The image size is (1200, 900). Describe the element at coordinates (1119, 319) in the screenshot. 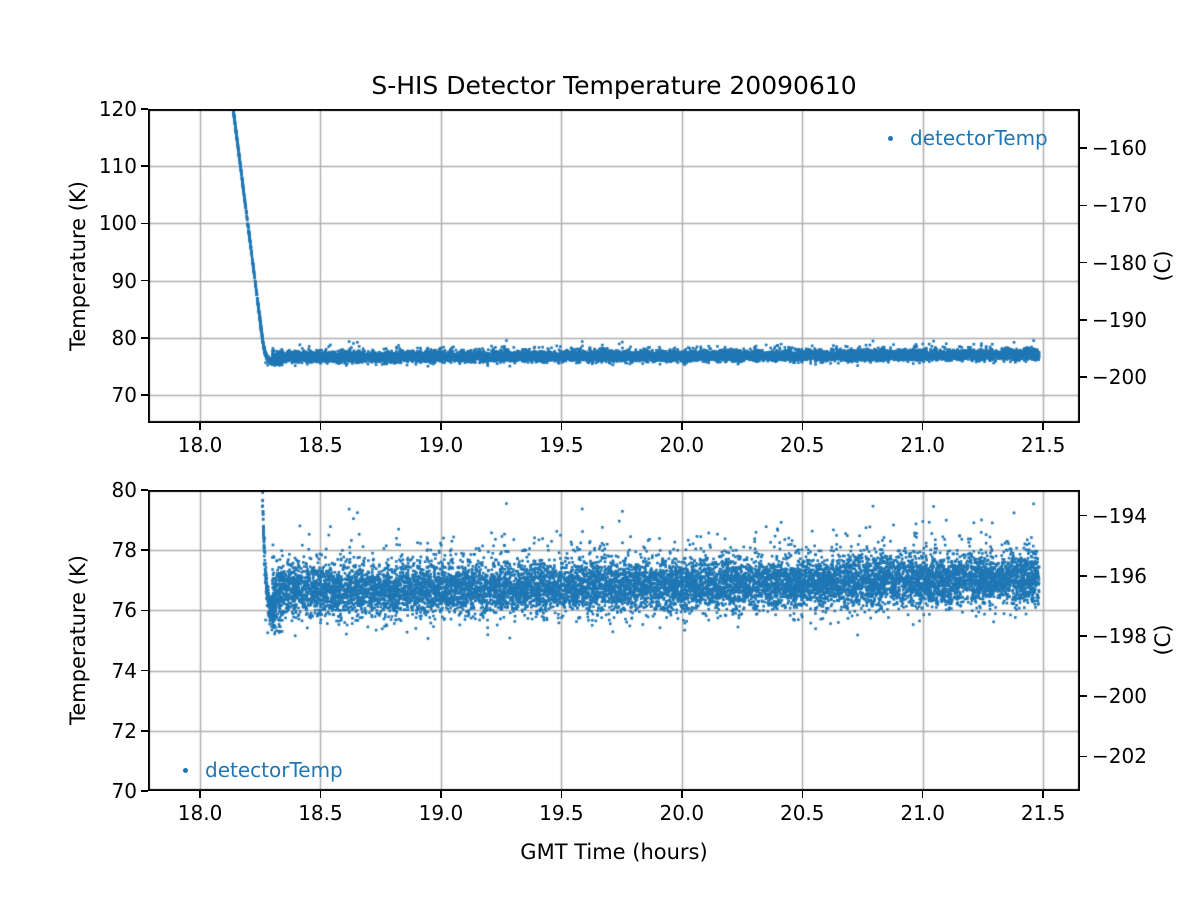

I see `y-tick-label-right: −190` at that location.